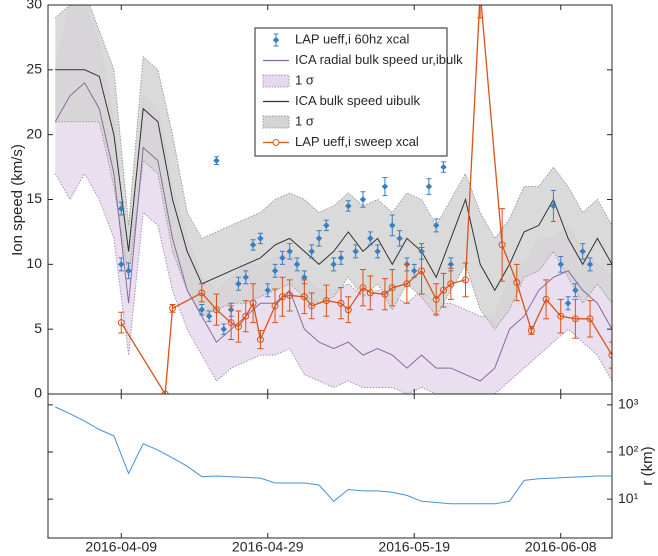 The width and height of the screenshot is (658, 556). Describe the element at coordinates (561, 547) in the screenshot. I see `x-tick-label: 2016-06-08` at that location.